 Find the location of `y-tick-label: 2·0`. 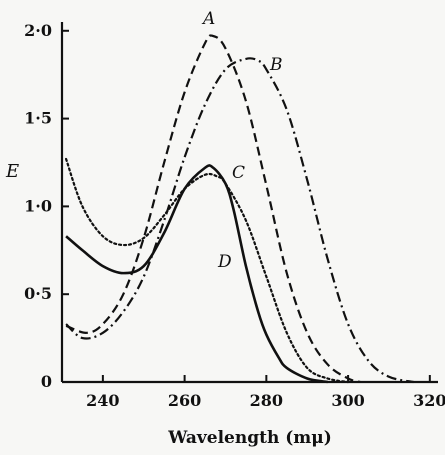

y-tick-label: 2·0 is located at coordinates (38, 30).